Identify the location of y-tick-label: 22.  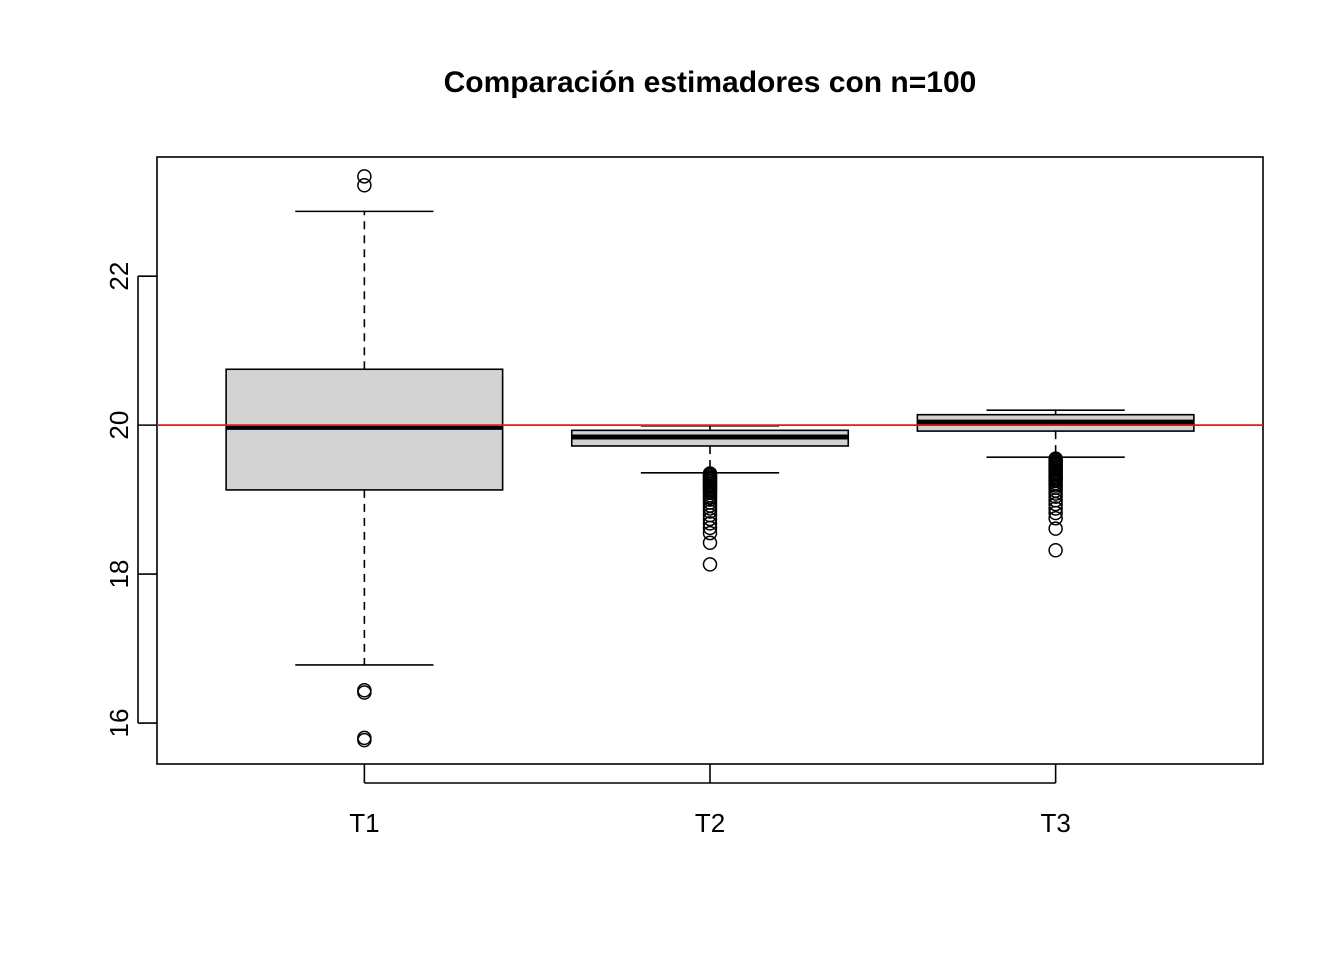
(119, 276).